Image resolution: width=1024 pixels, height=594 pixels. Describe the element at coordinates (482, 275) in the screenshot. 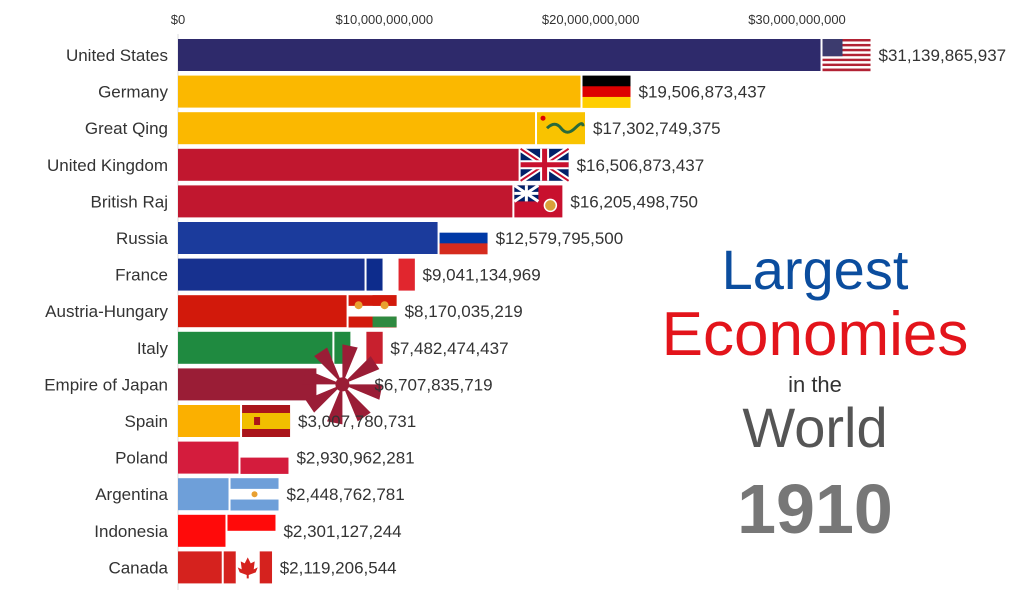

I see `value-label: $9,041,134,969` at that location.